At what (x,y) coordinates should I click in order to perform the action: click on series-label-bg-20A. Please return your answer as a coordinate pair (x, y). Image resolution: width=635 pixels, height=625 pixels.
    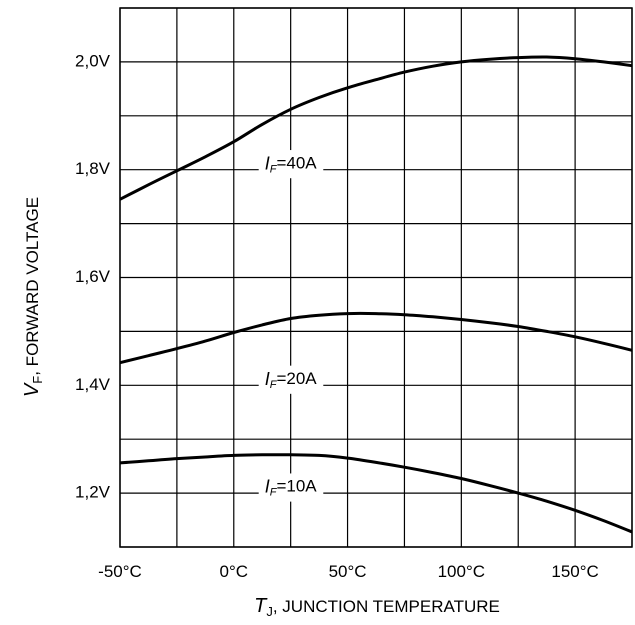
    Looking at the image, I should click on (291, 379).